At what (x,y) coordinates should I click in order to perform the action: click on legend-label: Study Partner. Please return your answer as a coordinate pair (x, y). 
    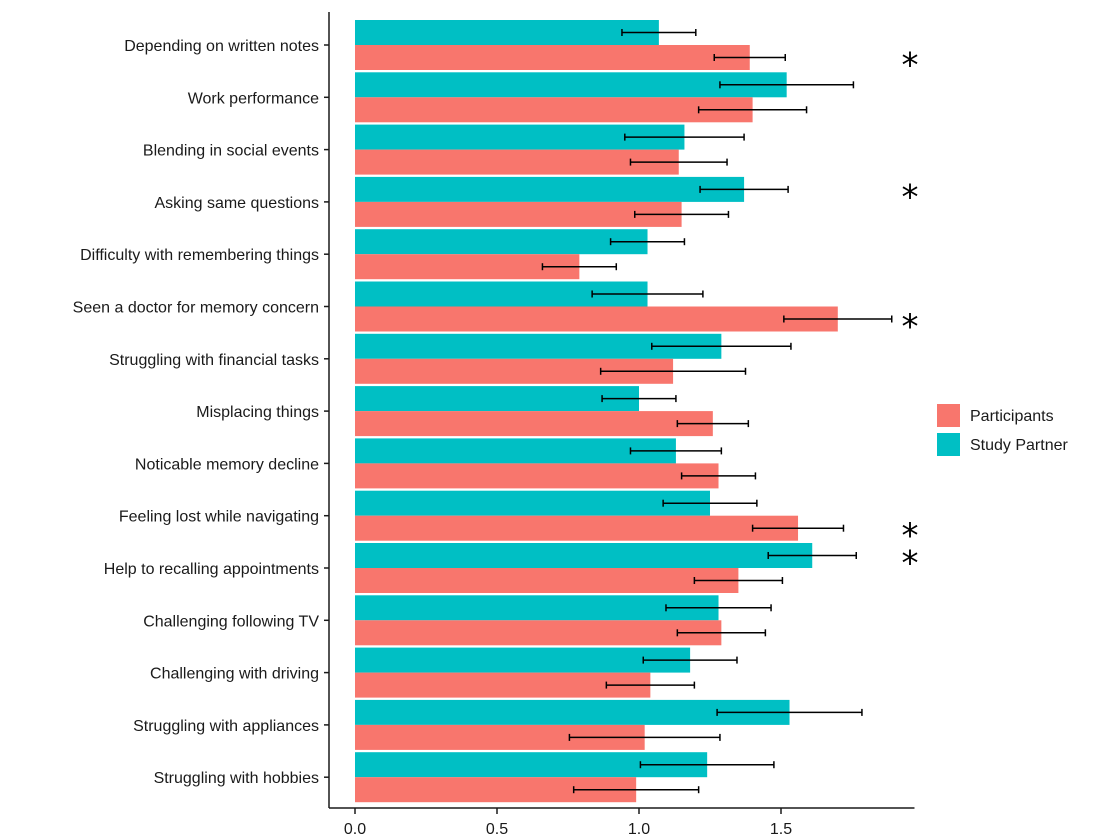
    Looking at the image, I should click on (1019, 445).